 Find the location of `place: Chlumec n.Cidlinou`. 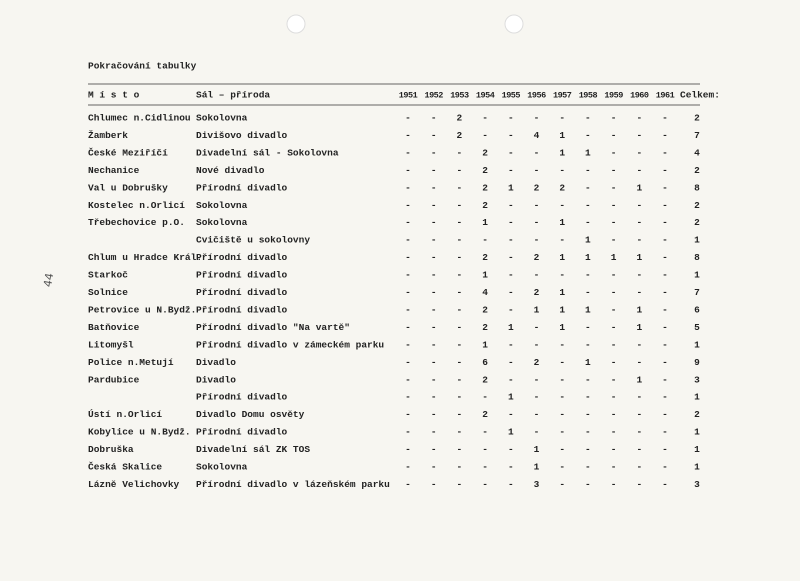

place: Chlumec n.Cidlinou is located at coordinates (139, 118).